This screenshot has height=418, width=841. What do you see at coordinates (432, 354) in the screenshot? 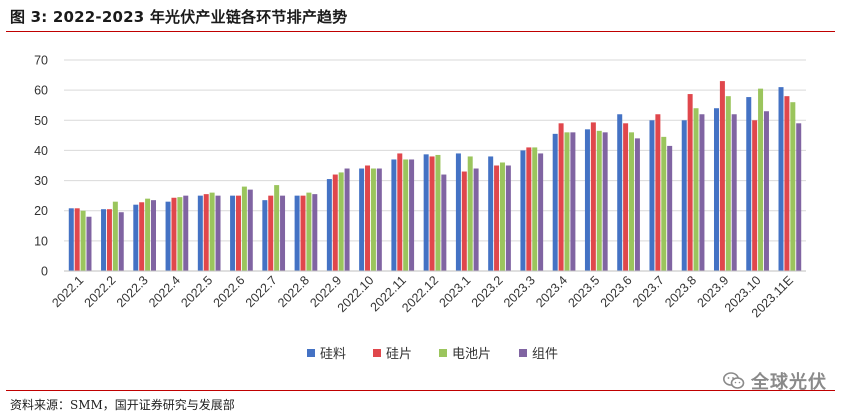
I see `legend: 硅料 硅片 电池片 组件` at bounding box center [432, 354].